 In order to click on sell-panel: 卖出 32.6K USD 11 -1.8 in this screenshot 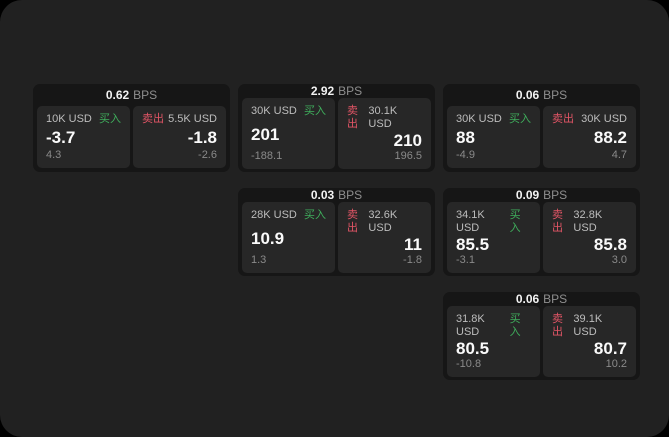, I will do `click(384, 237)`.